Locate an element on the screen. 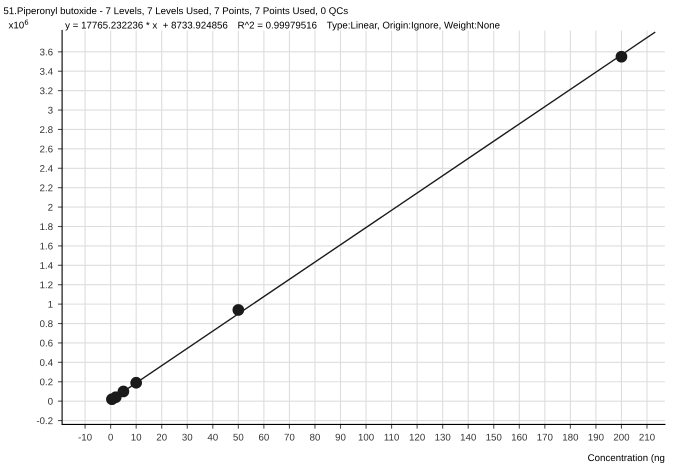 The width and height of the screenshot is (675, 469). y-tick-label: 3.6 is located at coordinates (46, 52).